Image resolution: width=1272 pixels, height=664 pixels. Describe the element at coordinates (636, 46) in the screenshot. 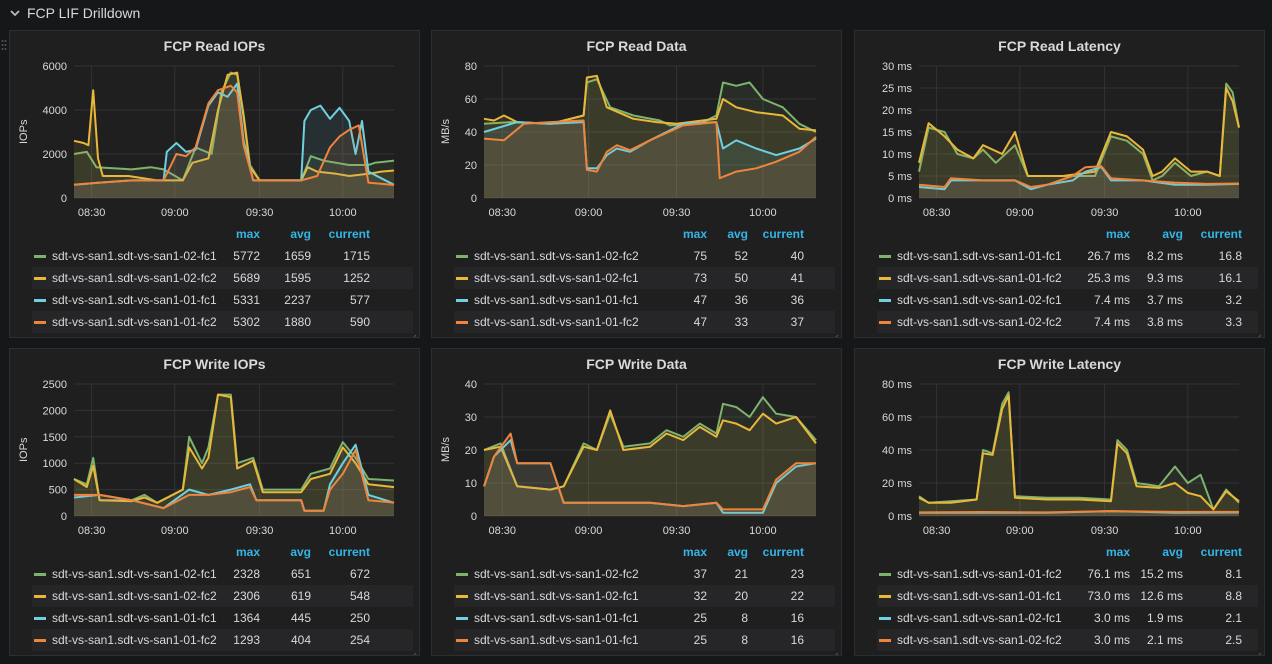

I see `panel-title: FCP Read Data` at that location.